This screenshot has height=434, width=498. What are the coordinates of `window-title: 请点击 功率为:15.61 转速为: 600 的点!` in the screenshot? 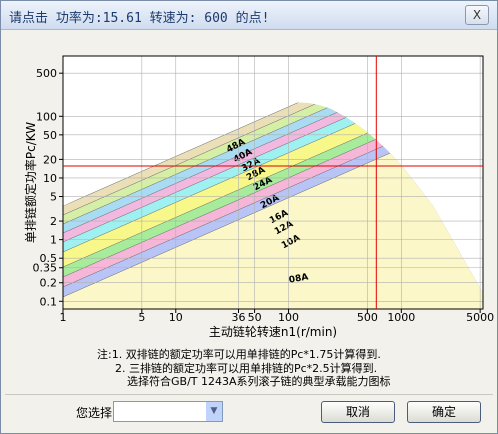 It's located at (139, 18).